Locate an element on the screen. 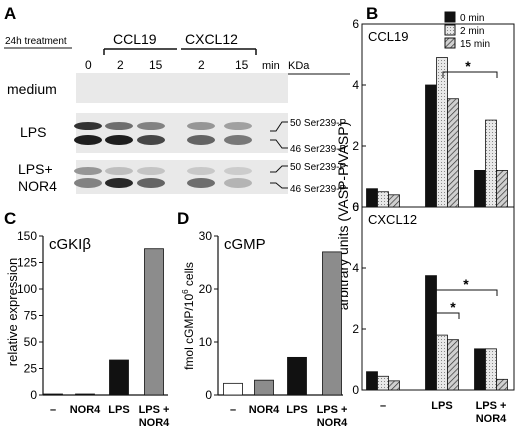 This screenshot has width=520, height=427. b-bottom-title: CXCL12 is located at coordinates (392, 219).